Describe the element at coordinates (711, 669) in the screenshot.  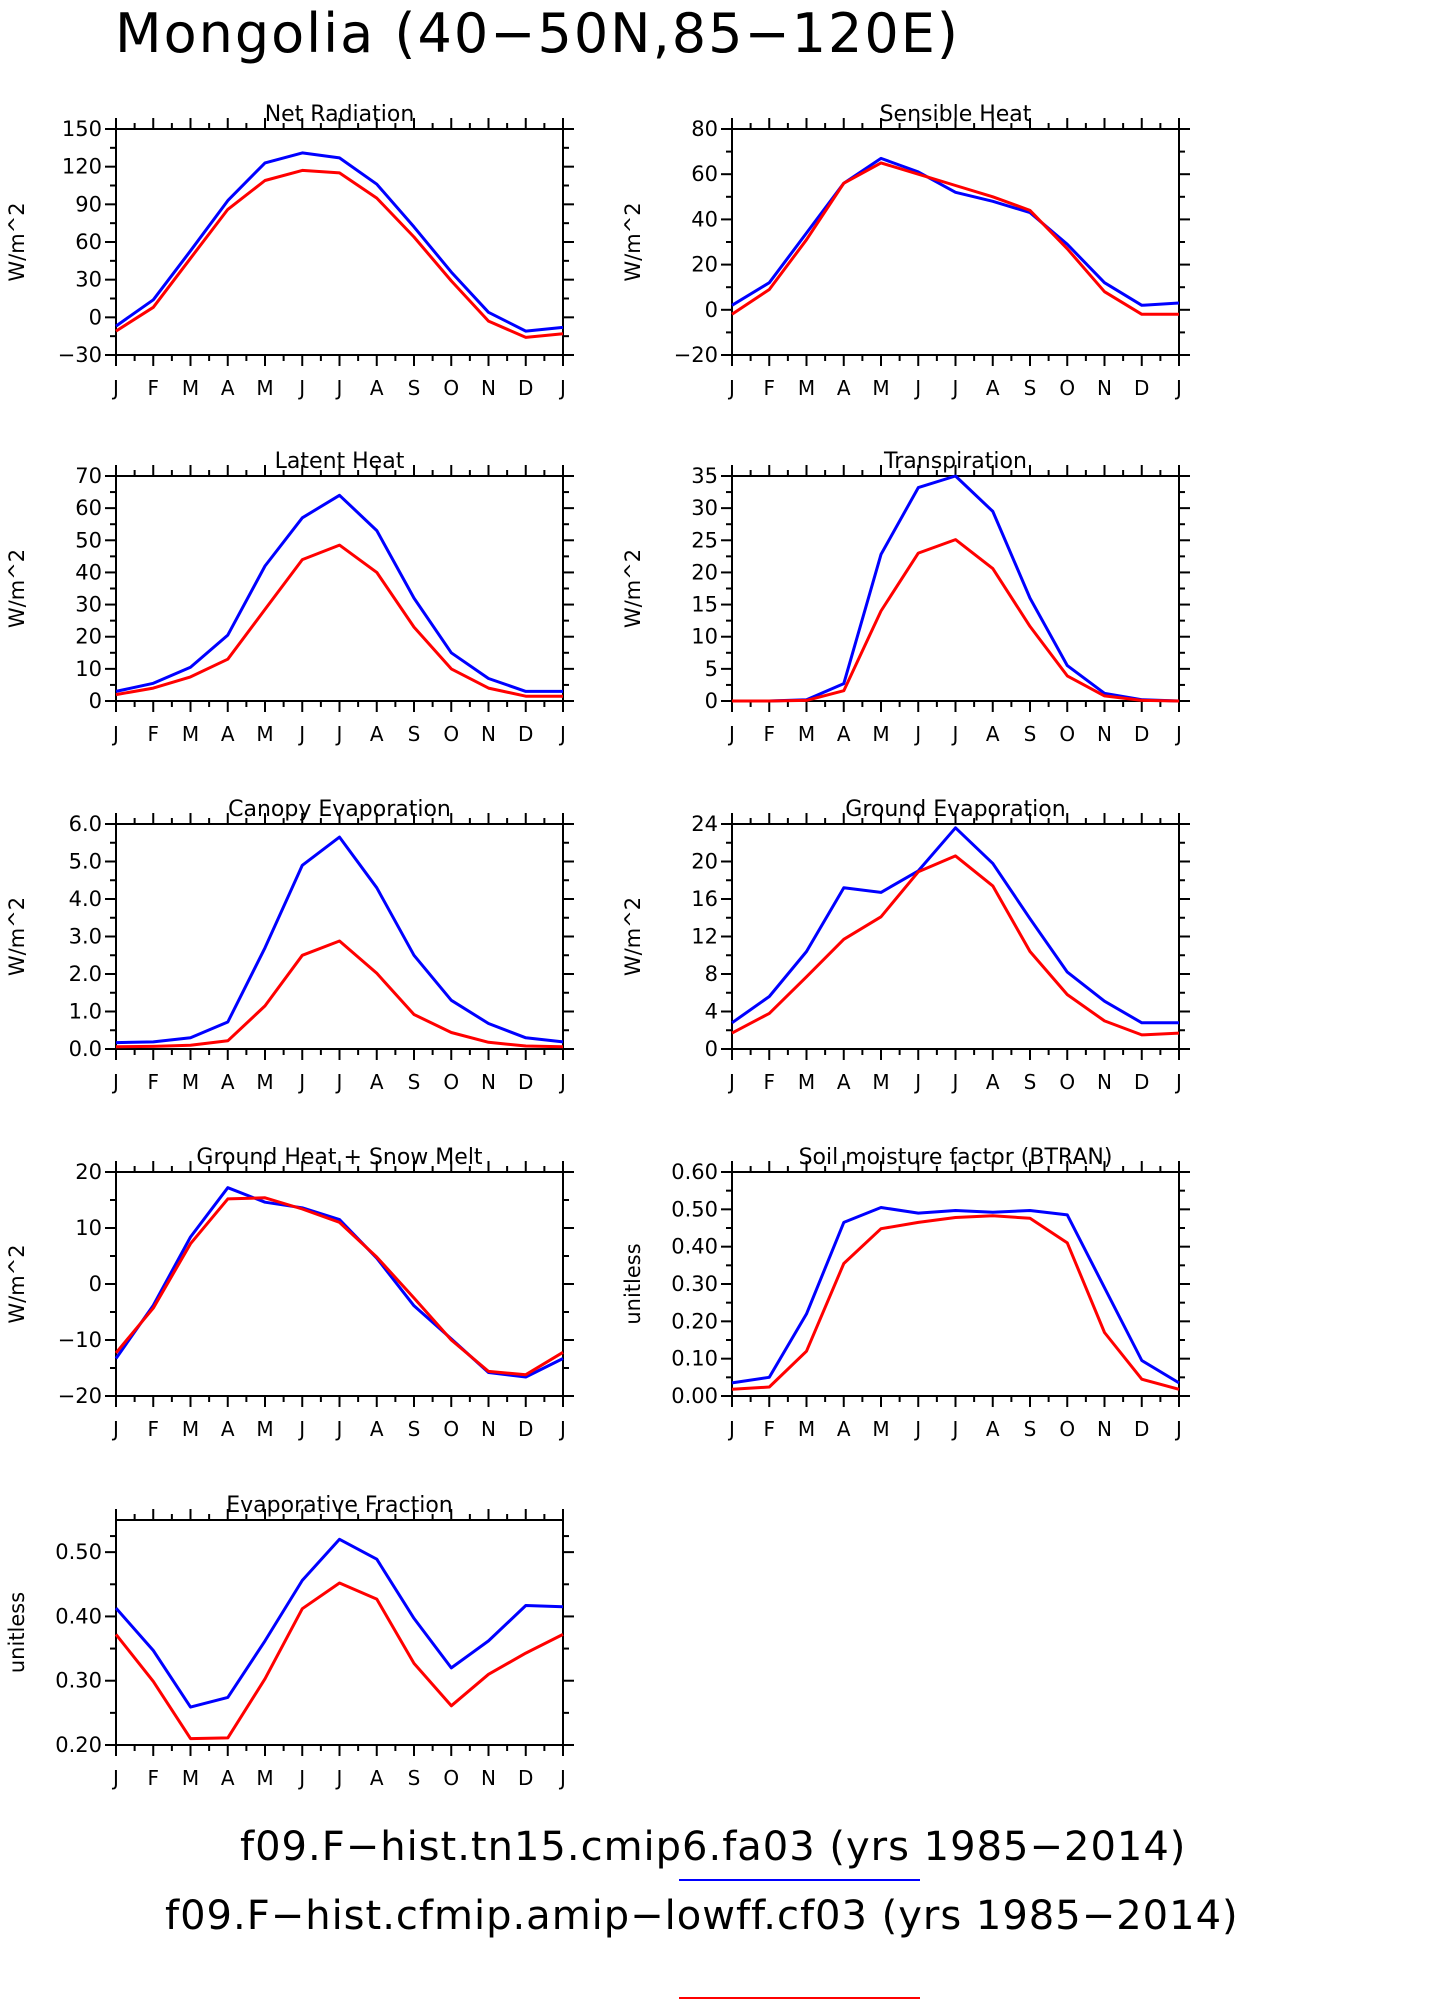
I see `y-tick-label: 5` at that location.